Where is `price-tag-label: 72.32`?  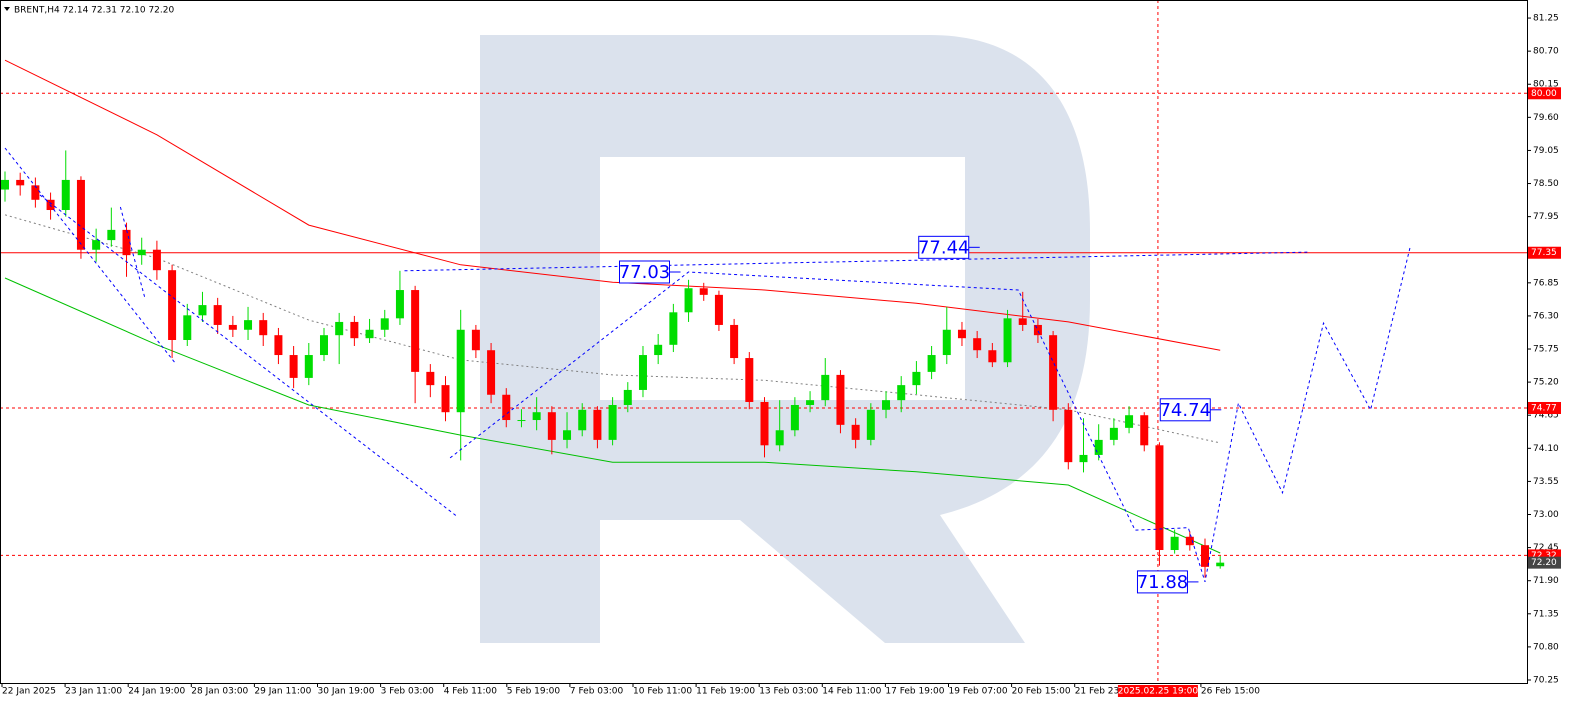
price-tag-label: 72.32 is located at coordinates (1544, 556).